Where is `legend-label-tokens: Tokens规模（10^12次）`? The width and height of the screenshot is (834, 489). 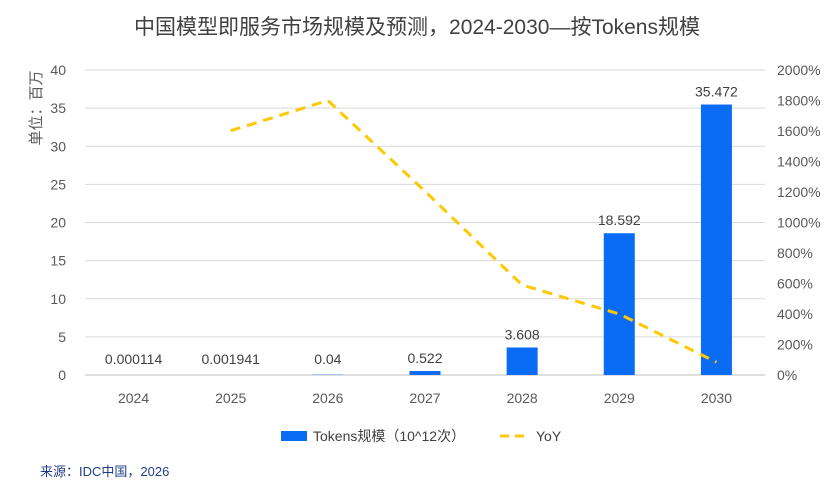
legend-label-tokens: Tokens规模（10^12次） is located at coordinates (389, 436).